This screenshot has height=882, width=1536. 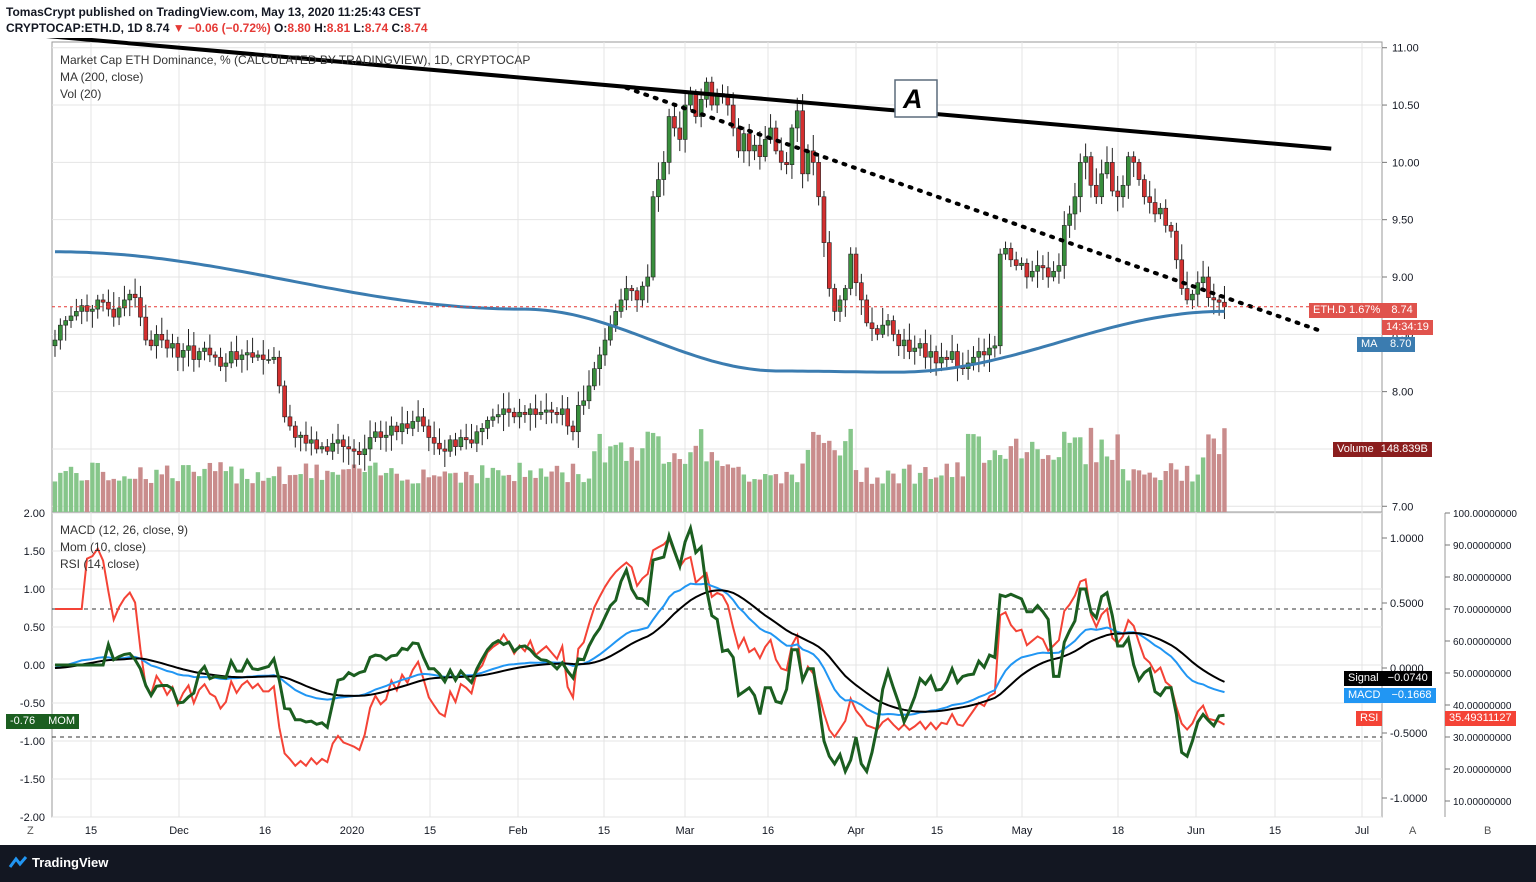 What do you see at coordinates (677, 94) in the screenshot?
I see `resistance-line` at bounding box center [677, 94].